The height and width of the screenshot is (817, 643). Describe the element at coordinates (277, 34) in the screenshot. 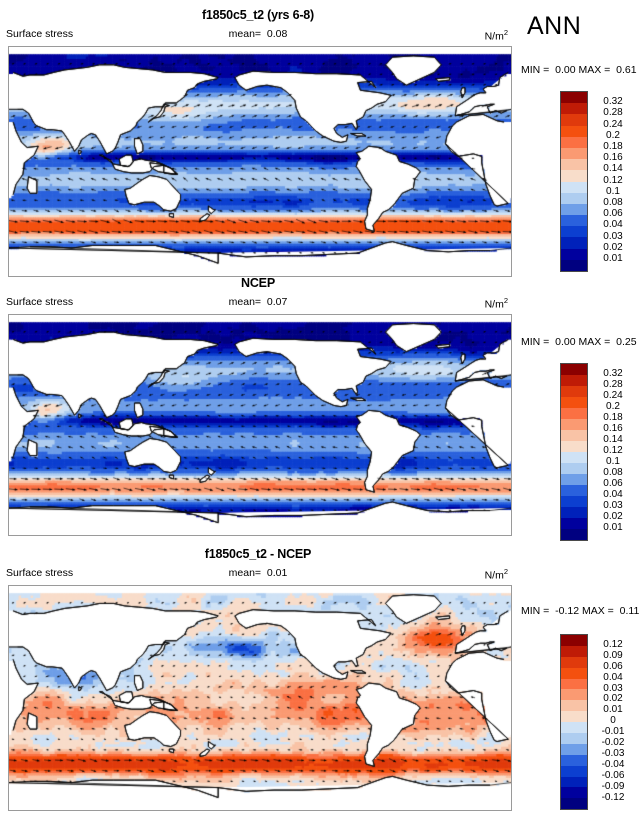

I see `mean-value: 0.08` at that location.